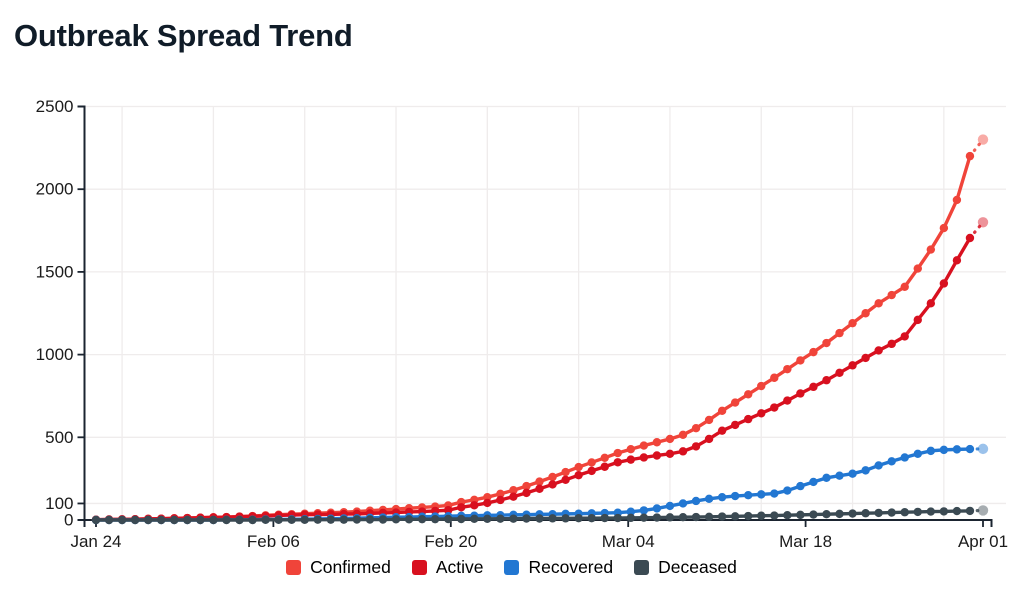  What do you see at coordinates (59, 437) in the screenshot?
I see `y-tick-label: 500` at bounding box center [59, 437].